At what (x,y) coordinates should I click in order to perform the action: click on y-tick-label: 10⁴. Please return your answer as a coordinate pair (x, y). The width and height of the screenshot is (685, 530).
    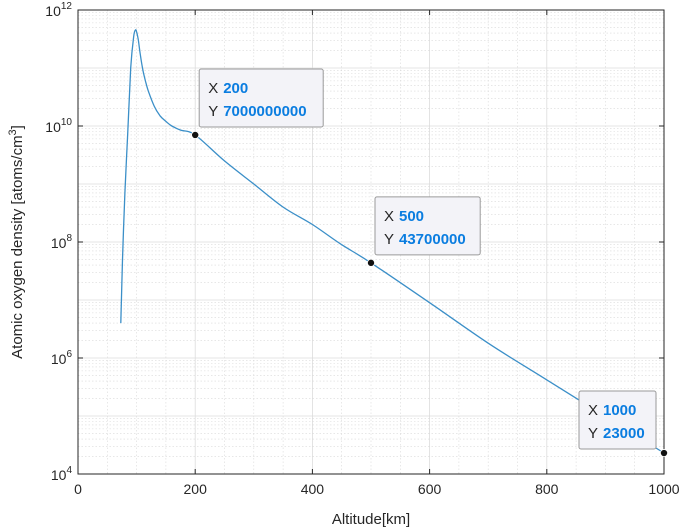
    Looking at the image, I should click on (62, 474).